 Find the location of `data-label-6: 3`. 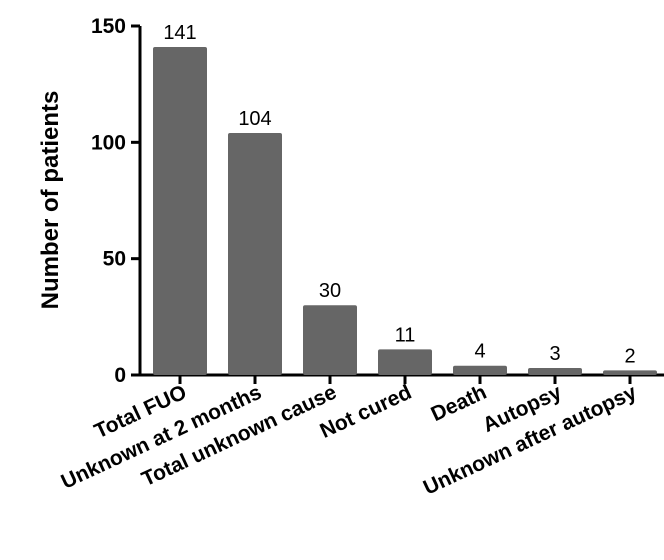

data-label-6: 3 is located at coordinates (554, 354).